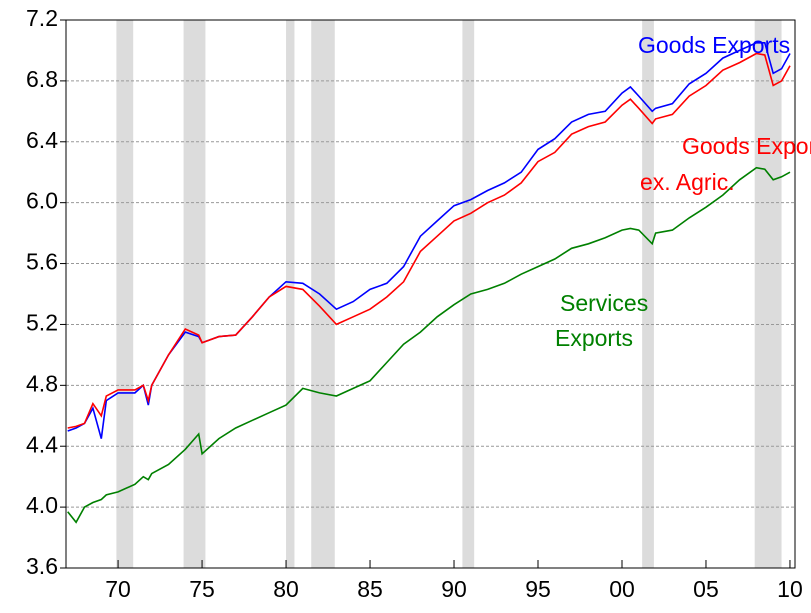 Image resolution: width=811 pixels, height=613 pixels. What do you see at coordinates (42, 505) in the screenshot?
I see `y-tick-label: 4.0` at bounding box center [42, 505].